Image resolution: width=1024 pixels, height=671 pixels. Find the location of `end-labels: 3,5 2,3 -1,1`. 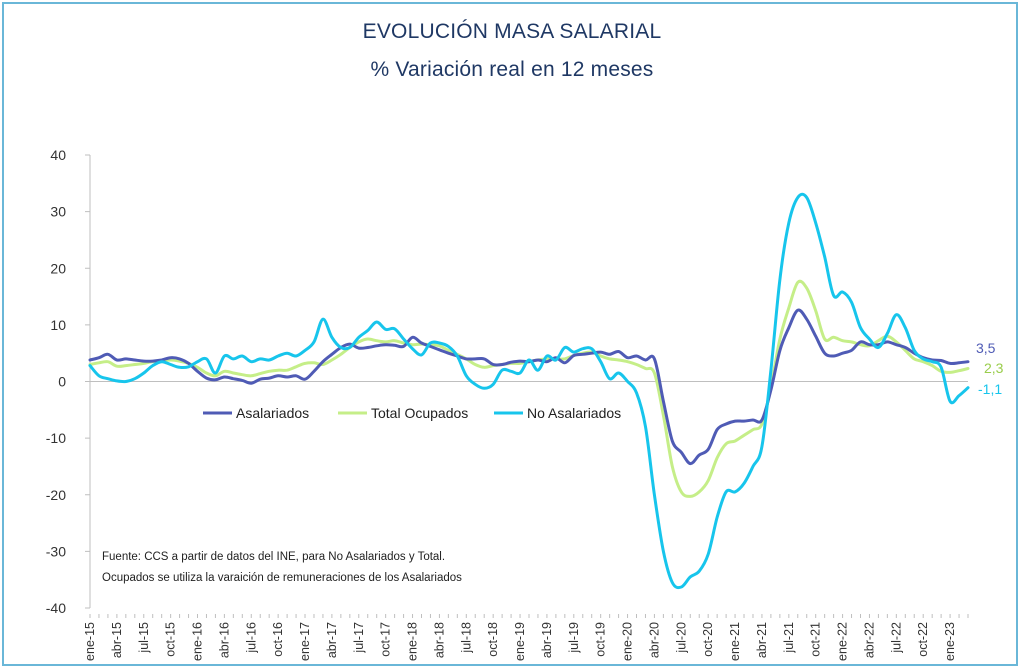

end-labels: 3,5 2,3 -1,1 is located at coordinates (990, 368).